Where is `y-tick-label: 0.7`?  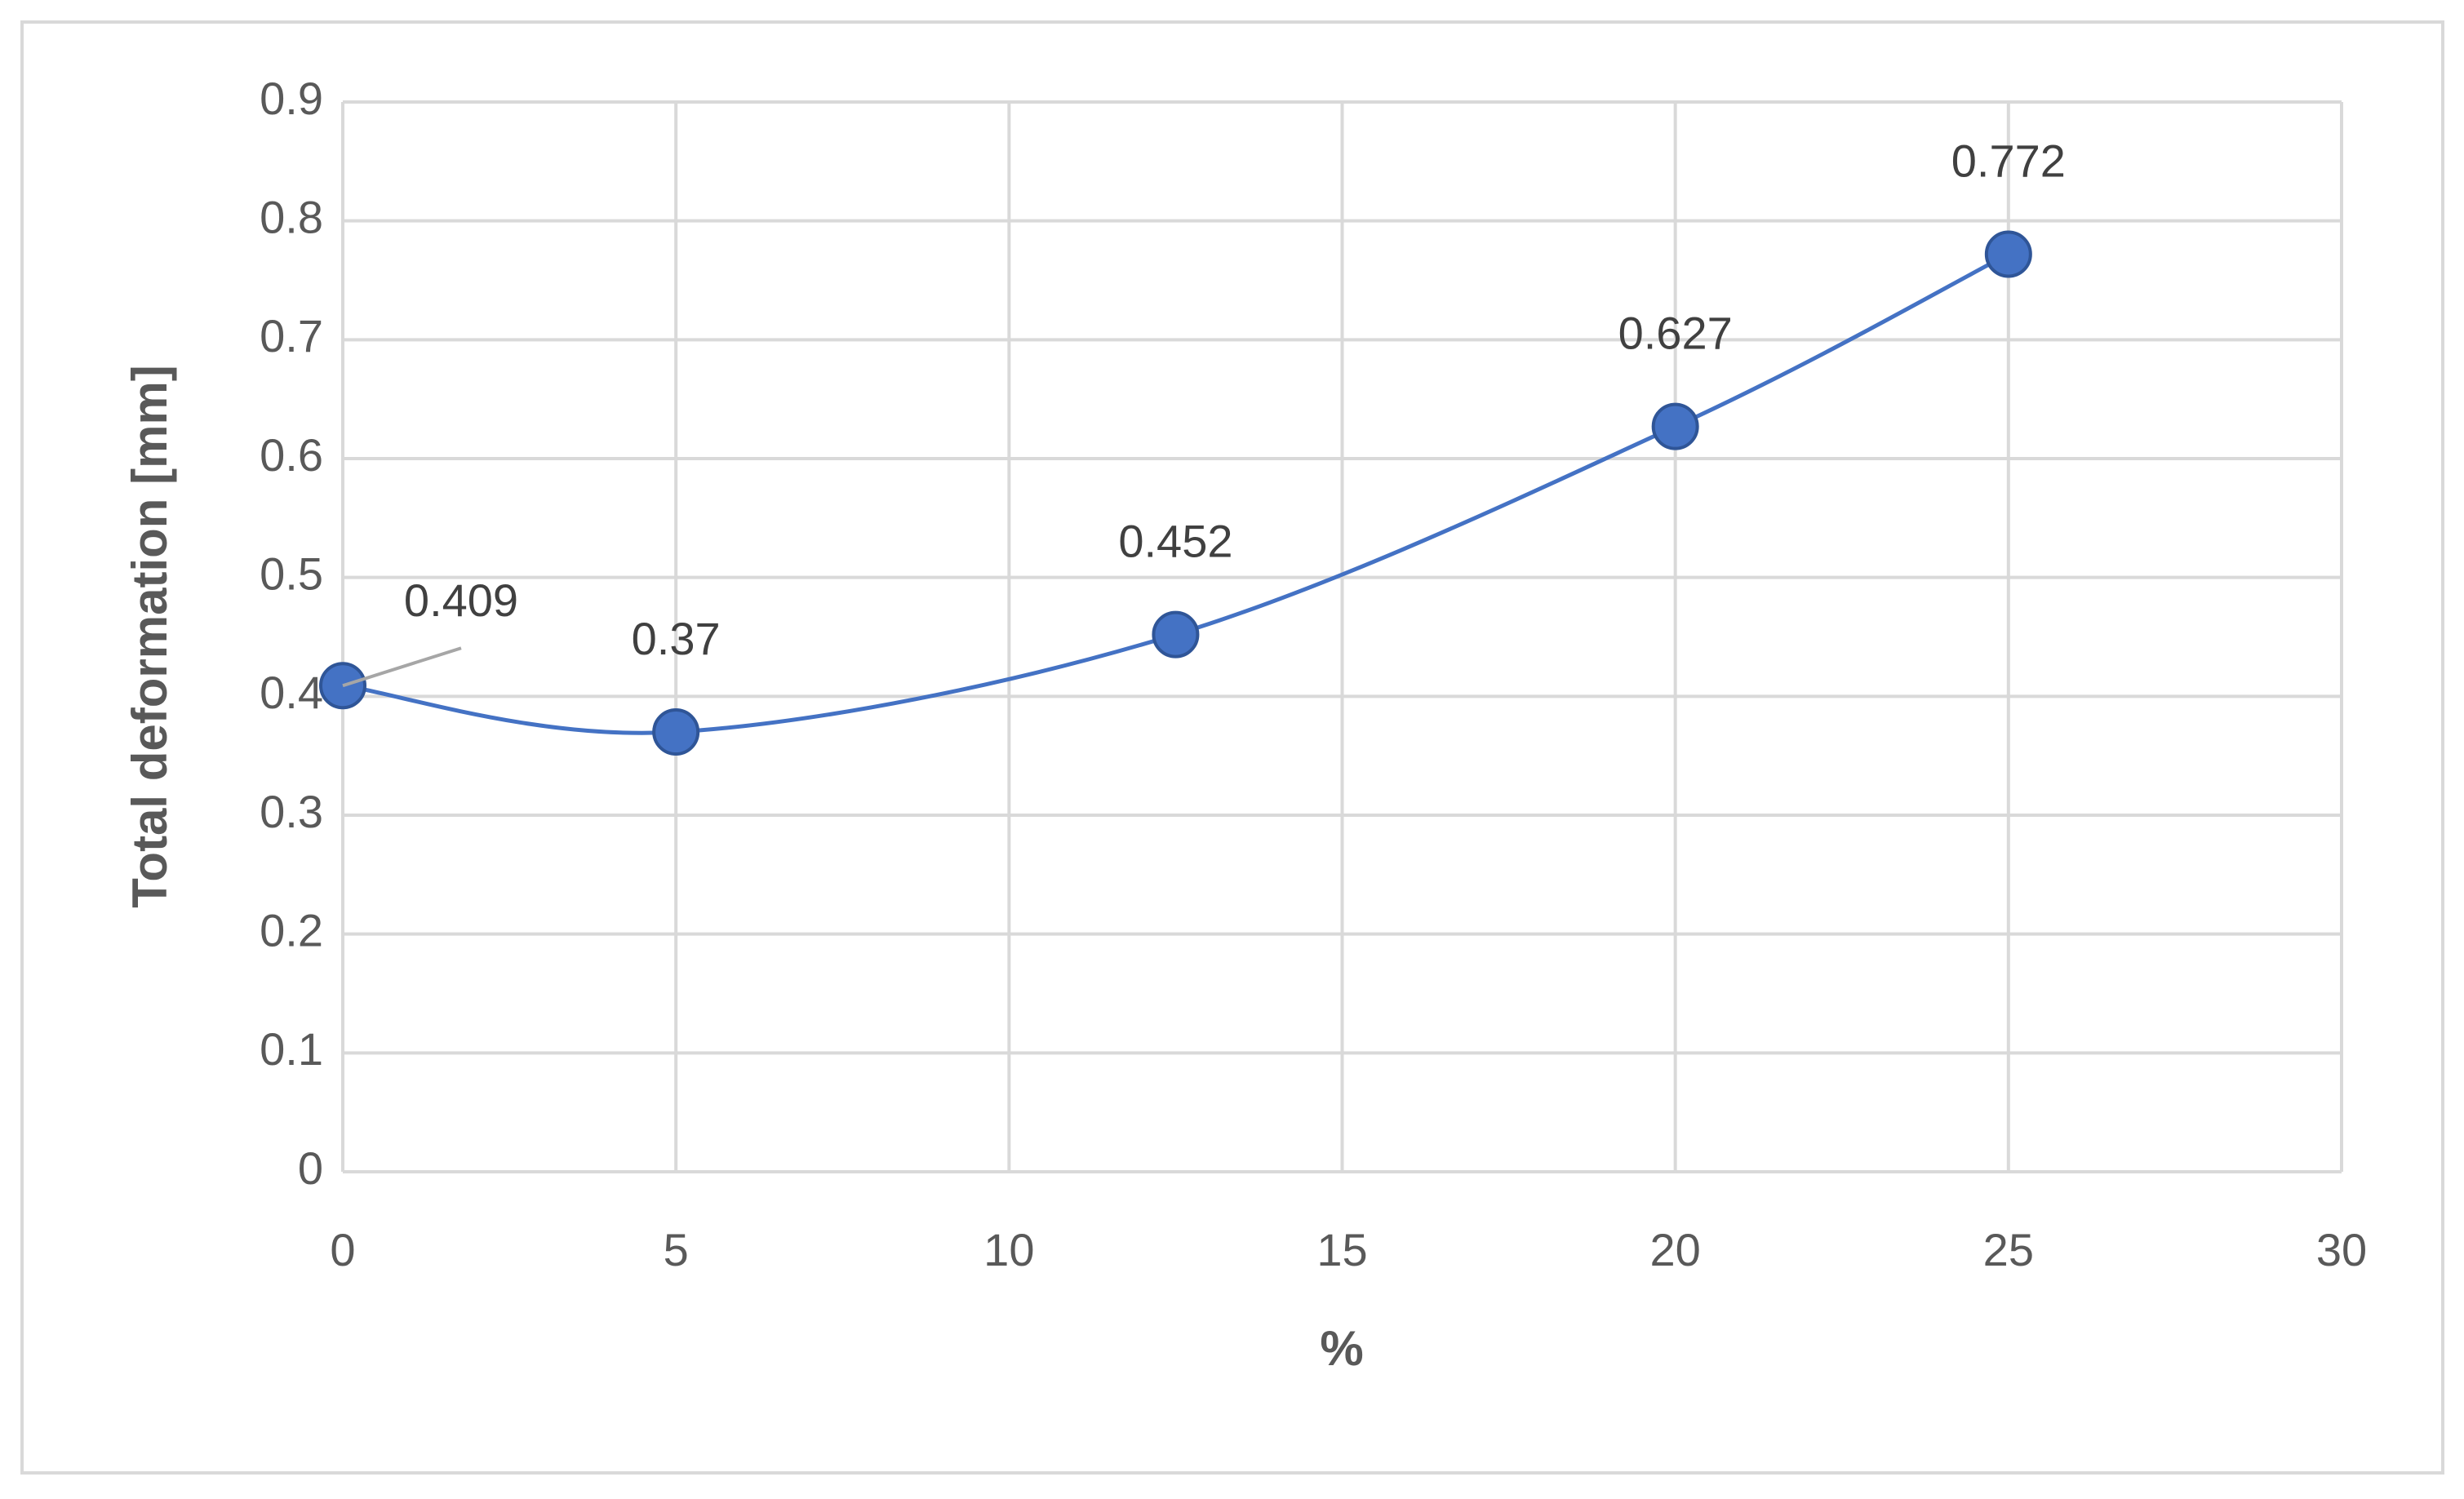 y-tick-label: 0.7 is located at coordinates (292, 335).